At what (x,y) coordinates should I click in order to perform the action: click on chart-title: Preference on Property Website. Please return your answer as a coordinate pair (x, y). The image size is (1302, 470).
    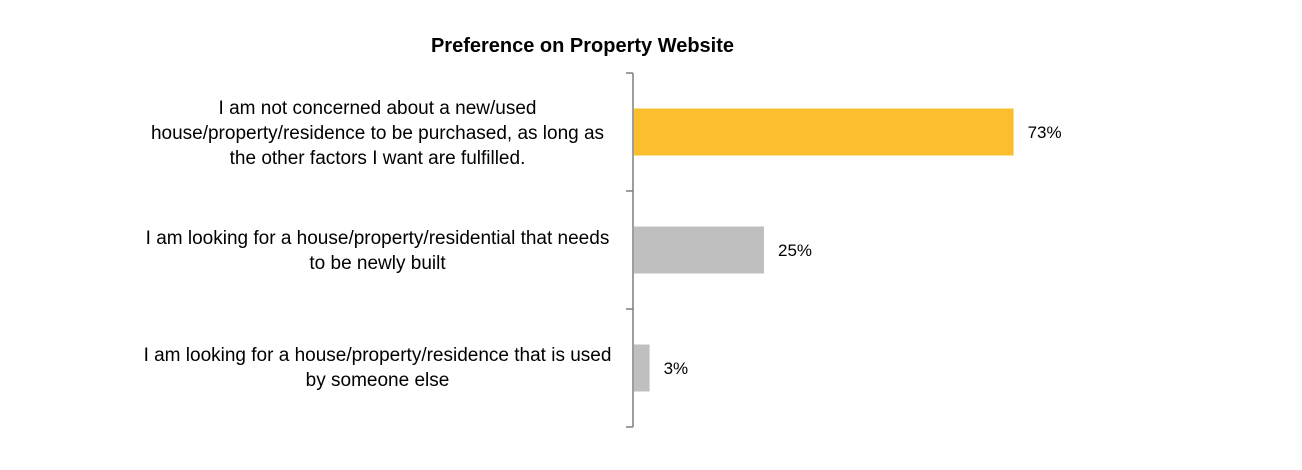
    Looking at the image, I should click on (582, 46).